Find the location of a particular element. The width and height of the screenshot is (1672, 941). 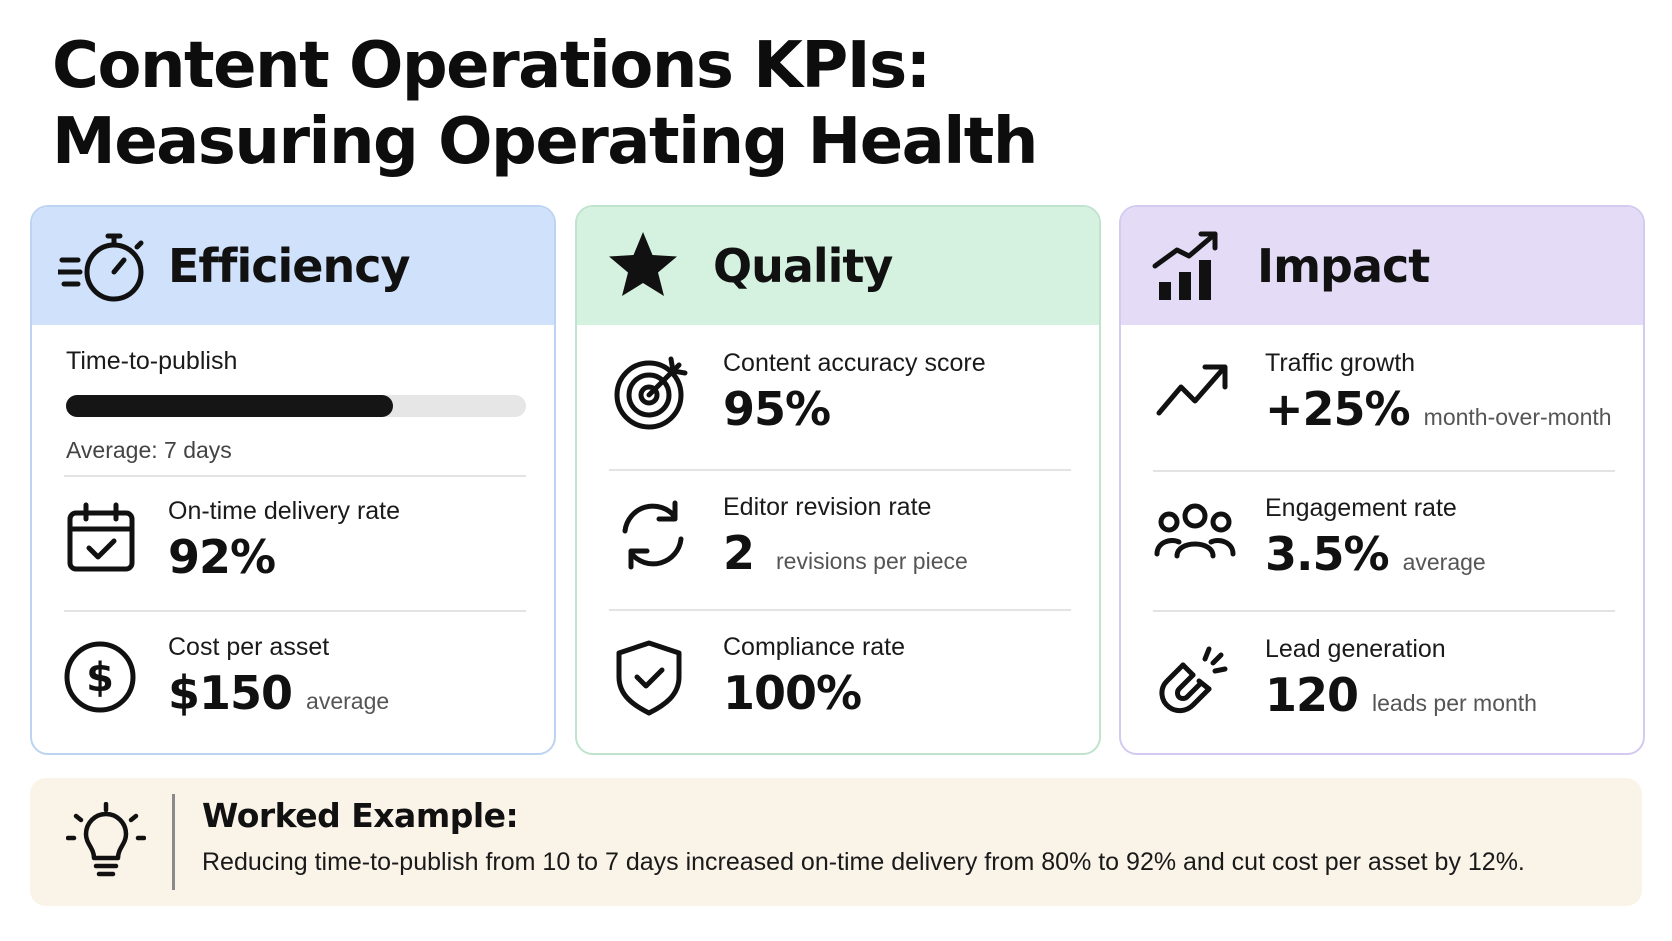

people-icon is located at coordinates (1195, 536).